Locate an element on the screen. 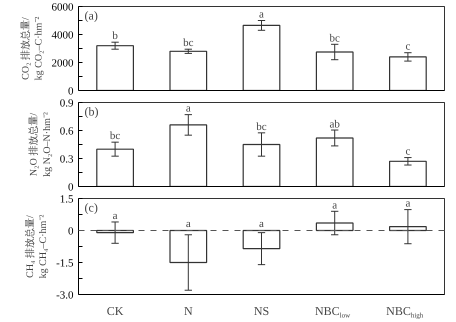 Image resolution: width=456 pixels, height=322 pixels. annotation: (b) is located at coordinates (91, 111).